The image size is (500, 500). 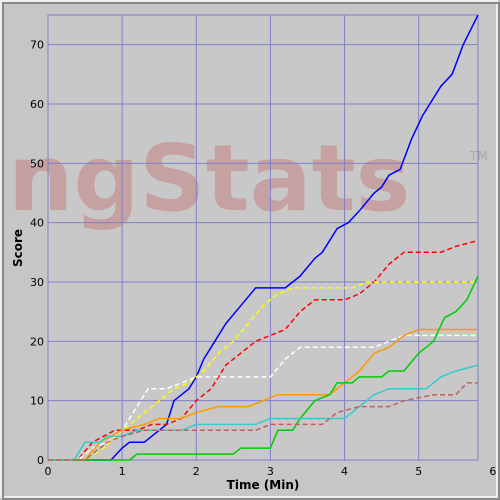 What do you see at coordinates (48, 471) in the screenshot?
I see `x-tick-label: 0` at bounding box center [48, 471].